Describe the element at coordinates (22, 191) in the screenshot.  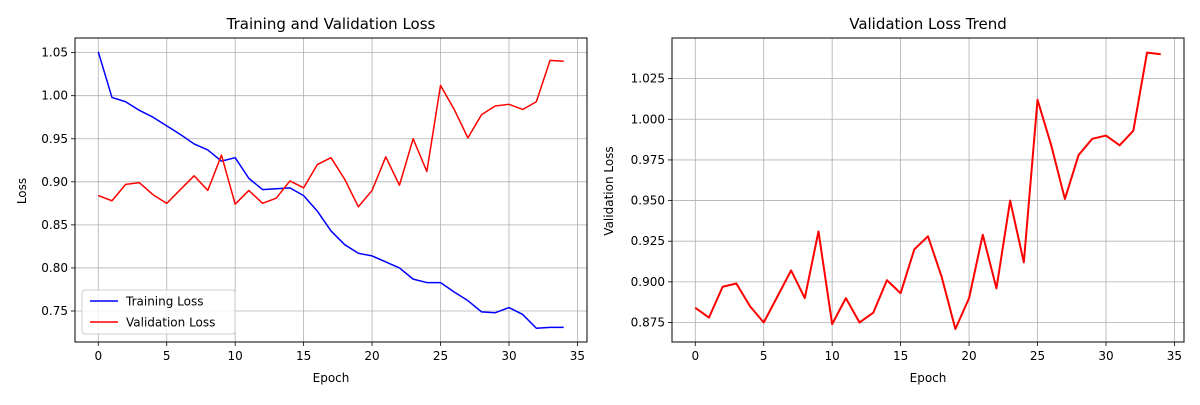
I see `y-axis-label: Loss` at that location.